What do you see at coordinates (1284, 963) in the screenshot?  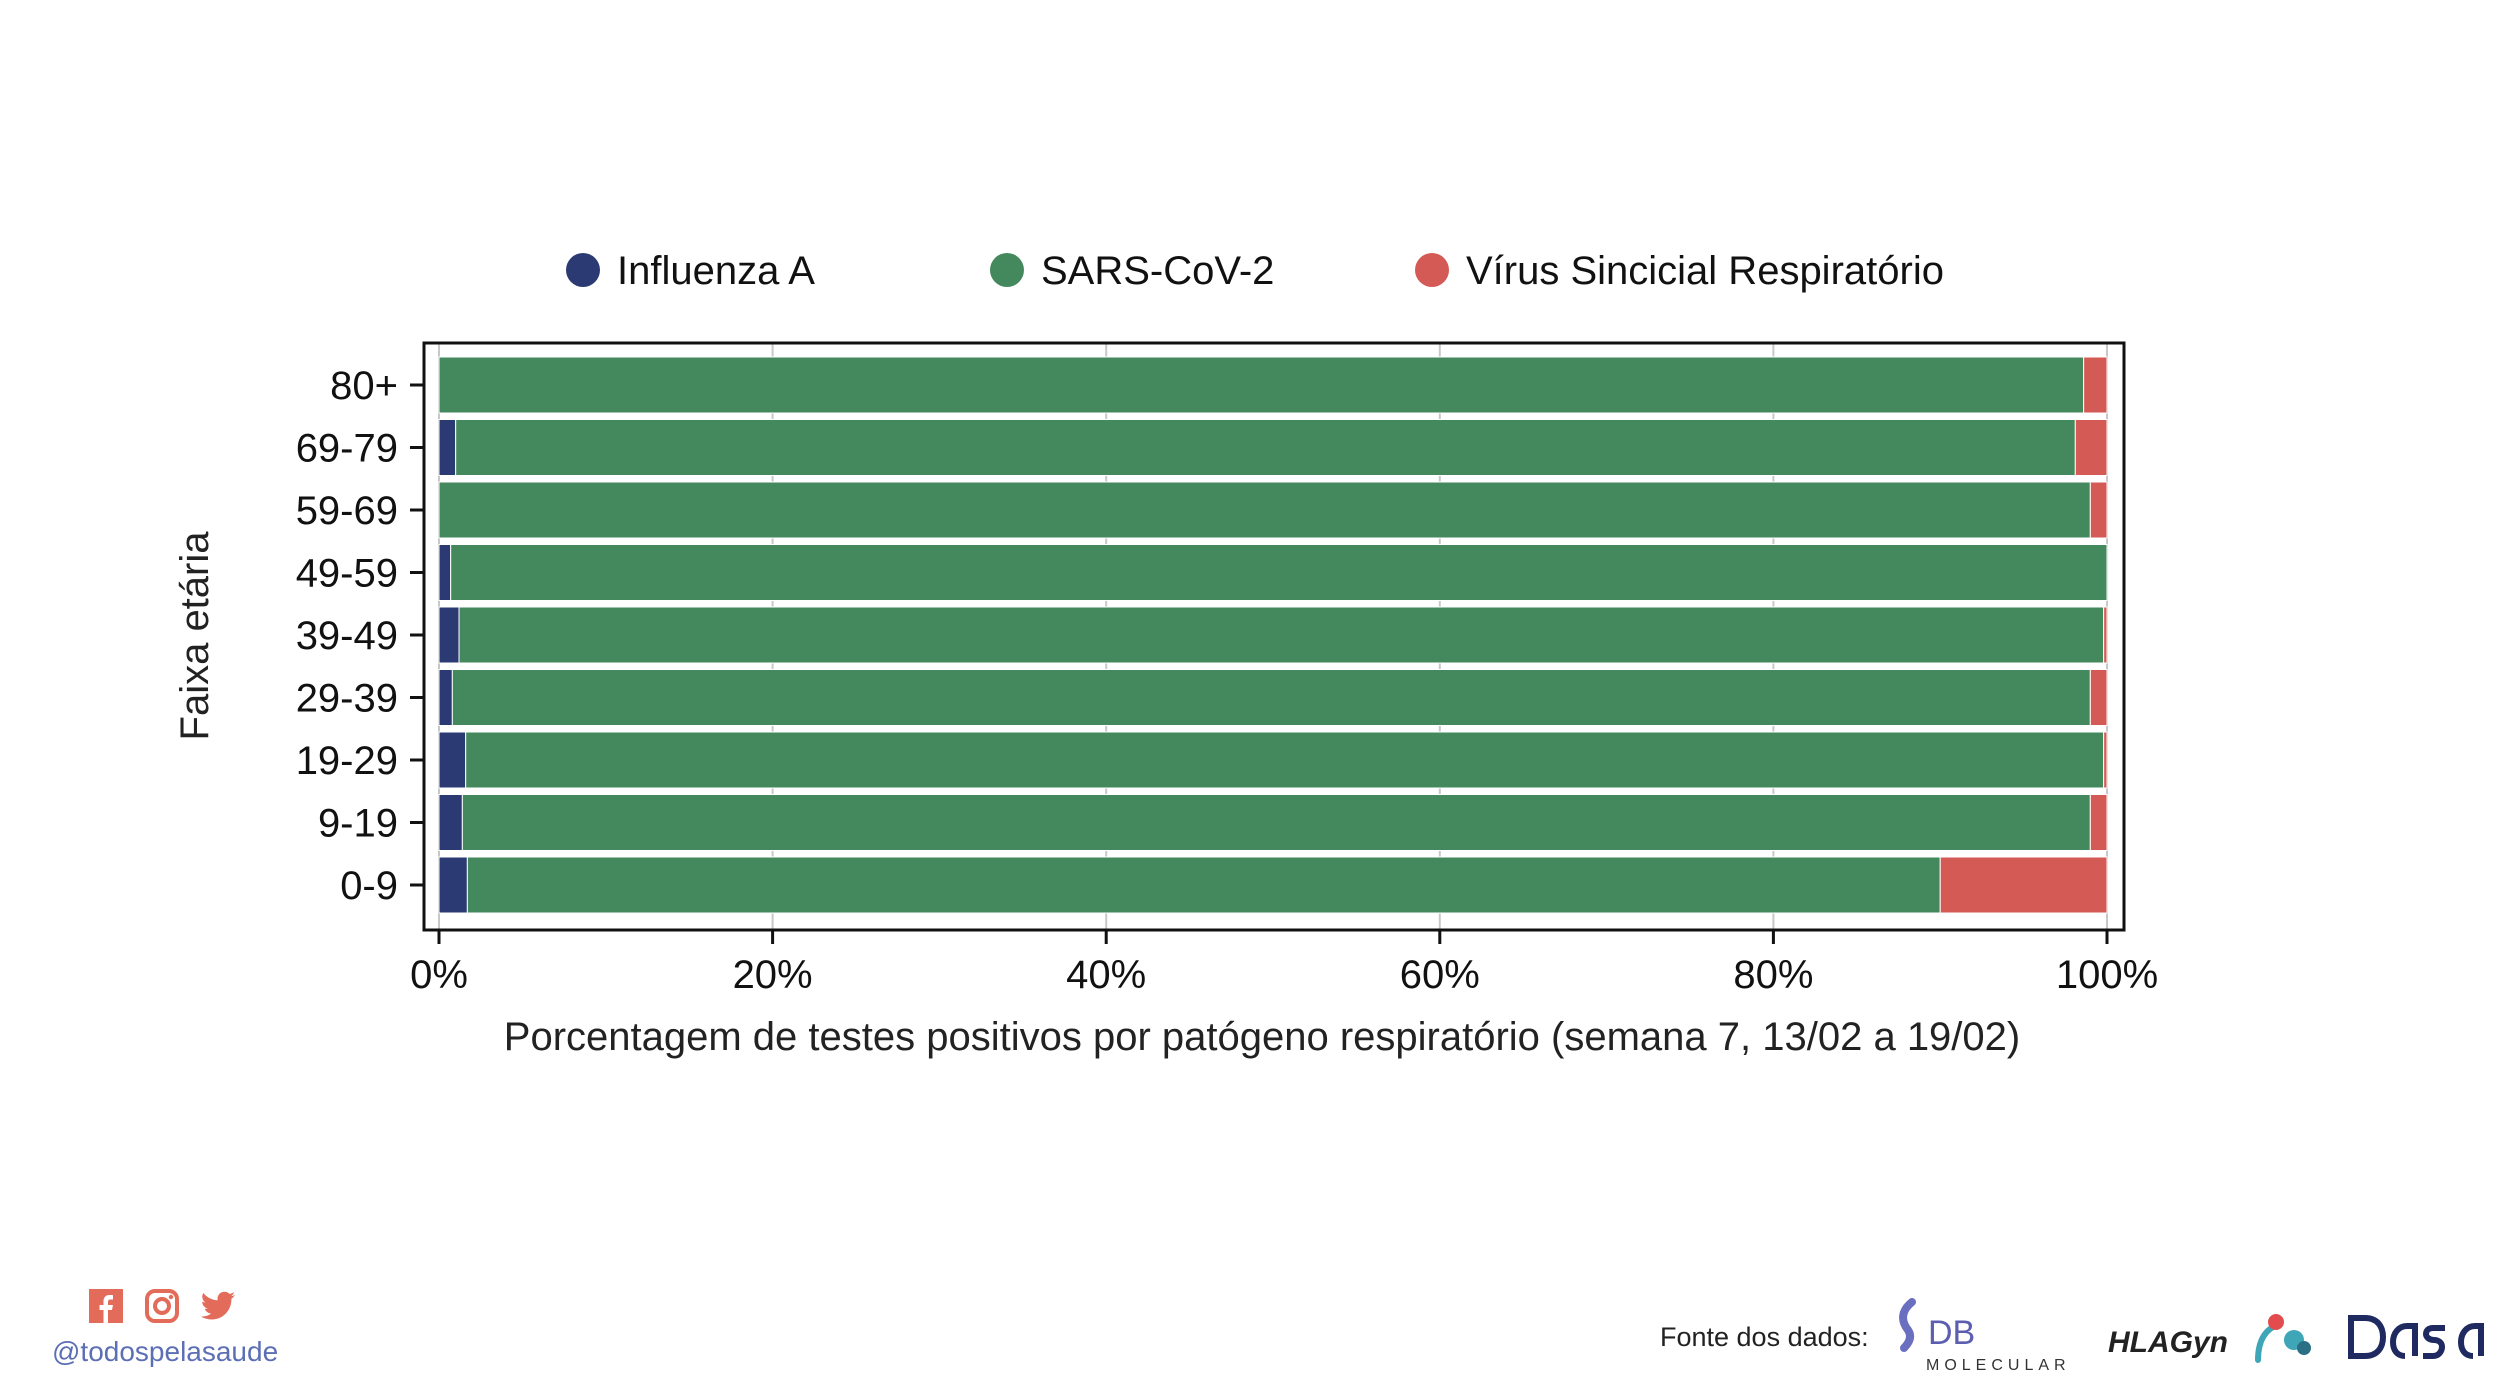 I see `x-axis-ticks: 0% 20% 40% 60% 80% 100%` at bounding box center [1284, 963].